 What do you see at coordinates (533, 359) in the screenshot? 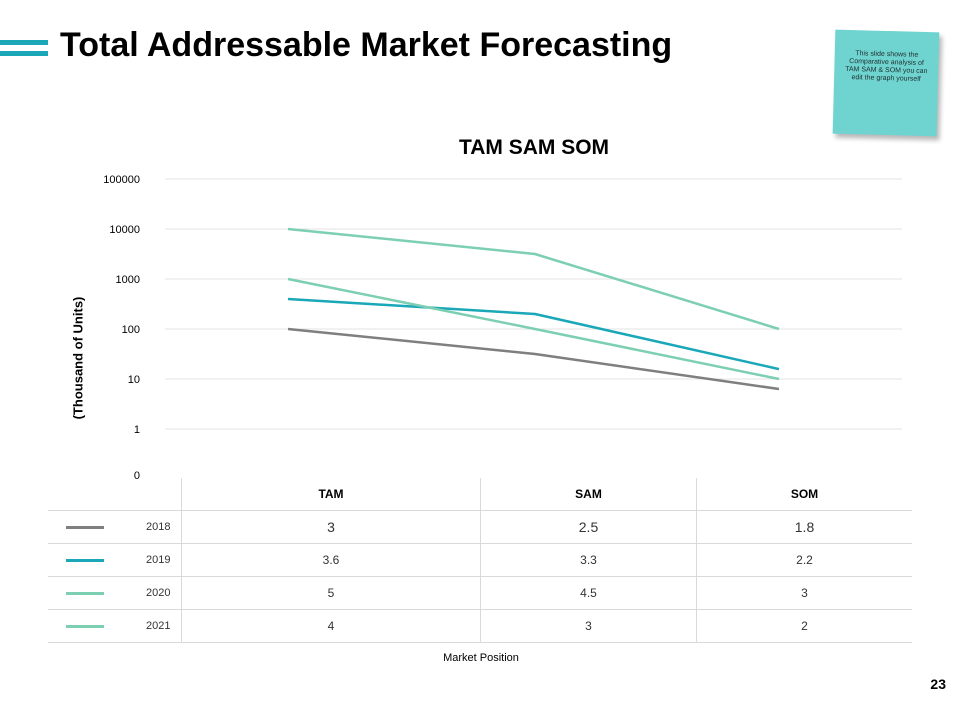
I see `series-line-2018` at bounding box center [533, 359].